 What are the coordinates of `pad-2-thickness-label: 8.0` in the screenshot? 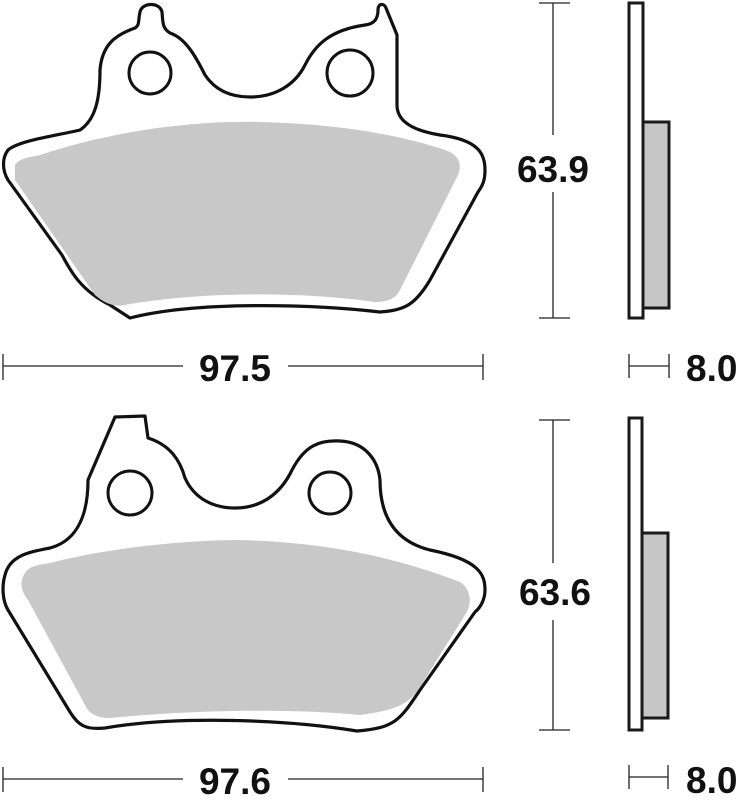 It's located at (711, 780).